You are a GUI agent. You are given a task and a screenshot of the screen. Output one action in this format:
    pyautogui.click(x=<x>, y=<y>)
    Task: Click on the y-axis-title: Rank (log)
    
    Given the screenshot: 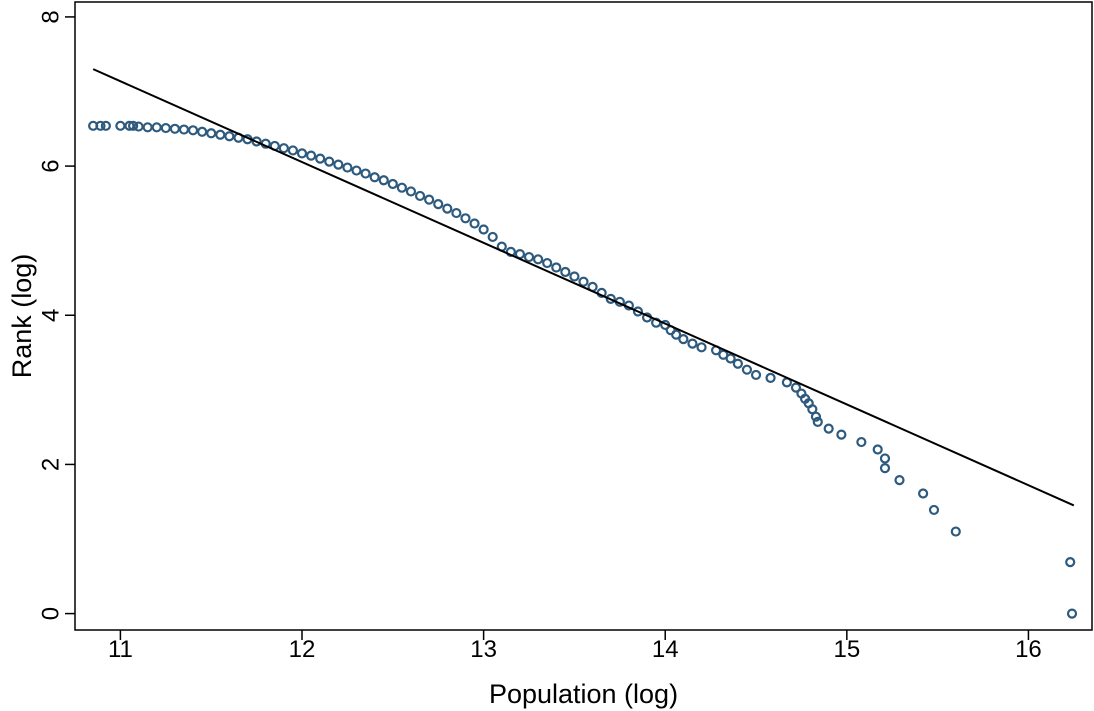 What is the action you would take?
    pyautogui.click(x=22, y=316)
    